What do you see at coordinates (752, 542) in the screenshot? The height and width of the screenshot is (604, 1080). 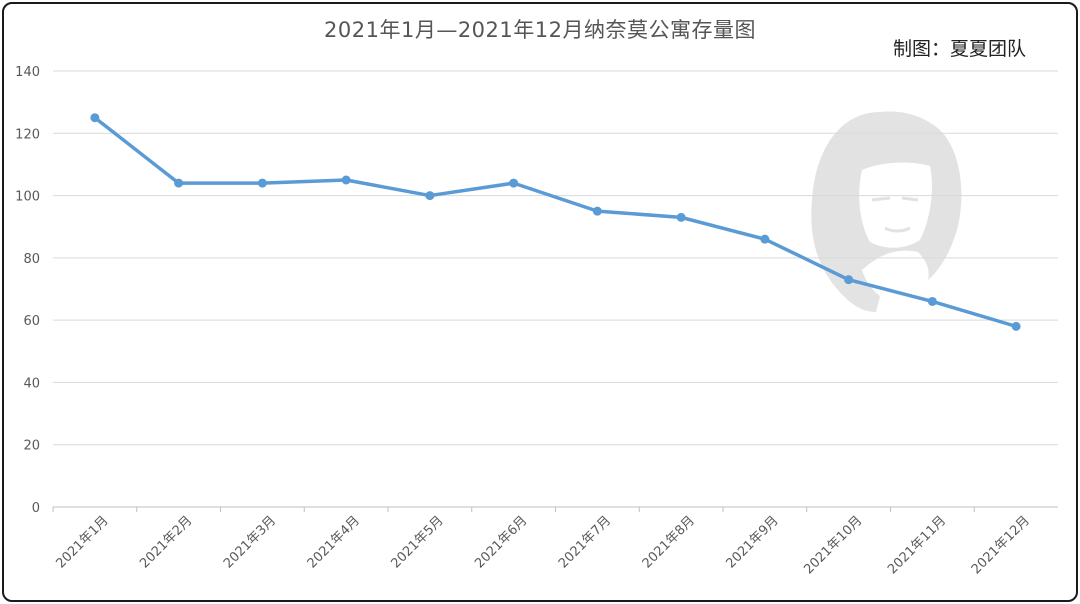 I see `x-tick-label: 2021年9月` at bounding box center [752, 542].